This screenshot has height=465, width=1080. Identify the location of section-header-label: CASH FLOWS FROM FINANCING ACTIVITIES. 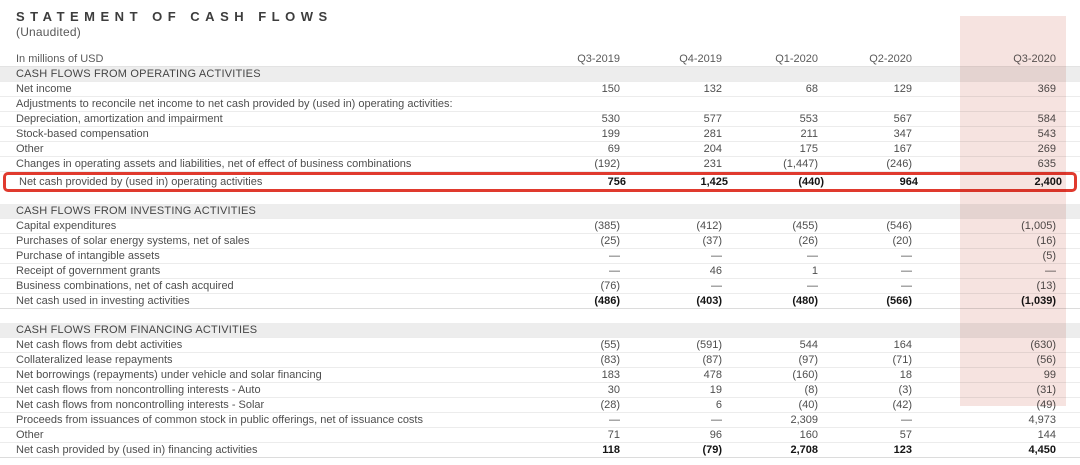
(137, 330).